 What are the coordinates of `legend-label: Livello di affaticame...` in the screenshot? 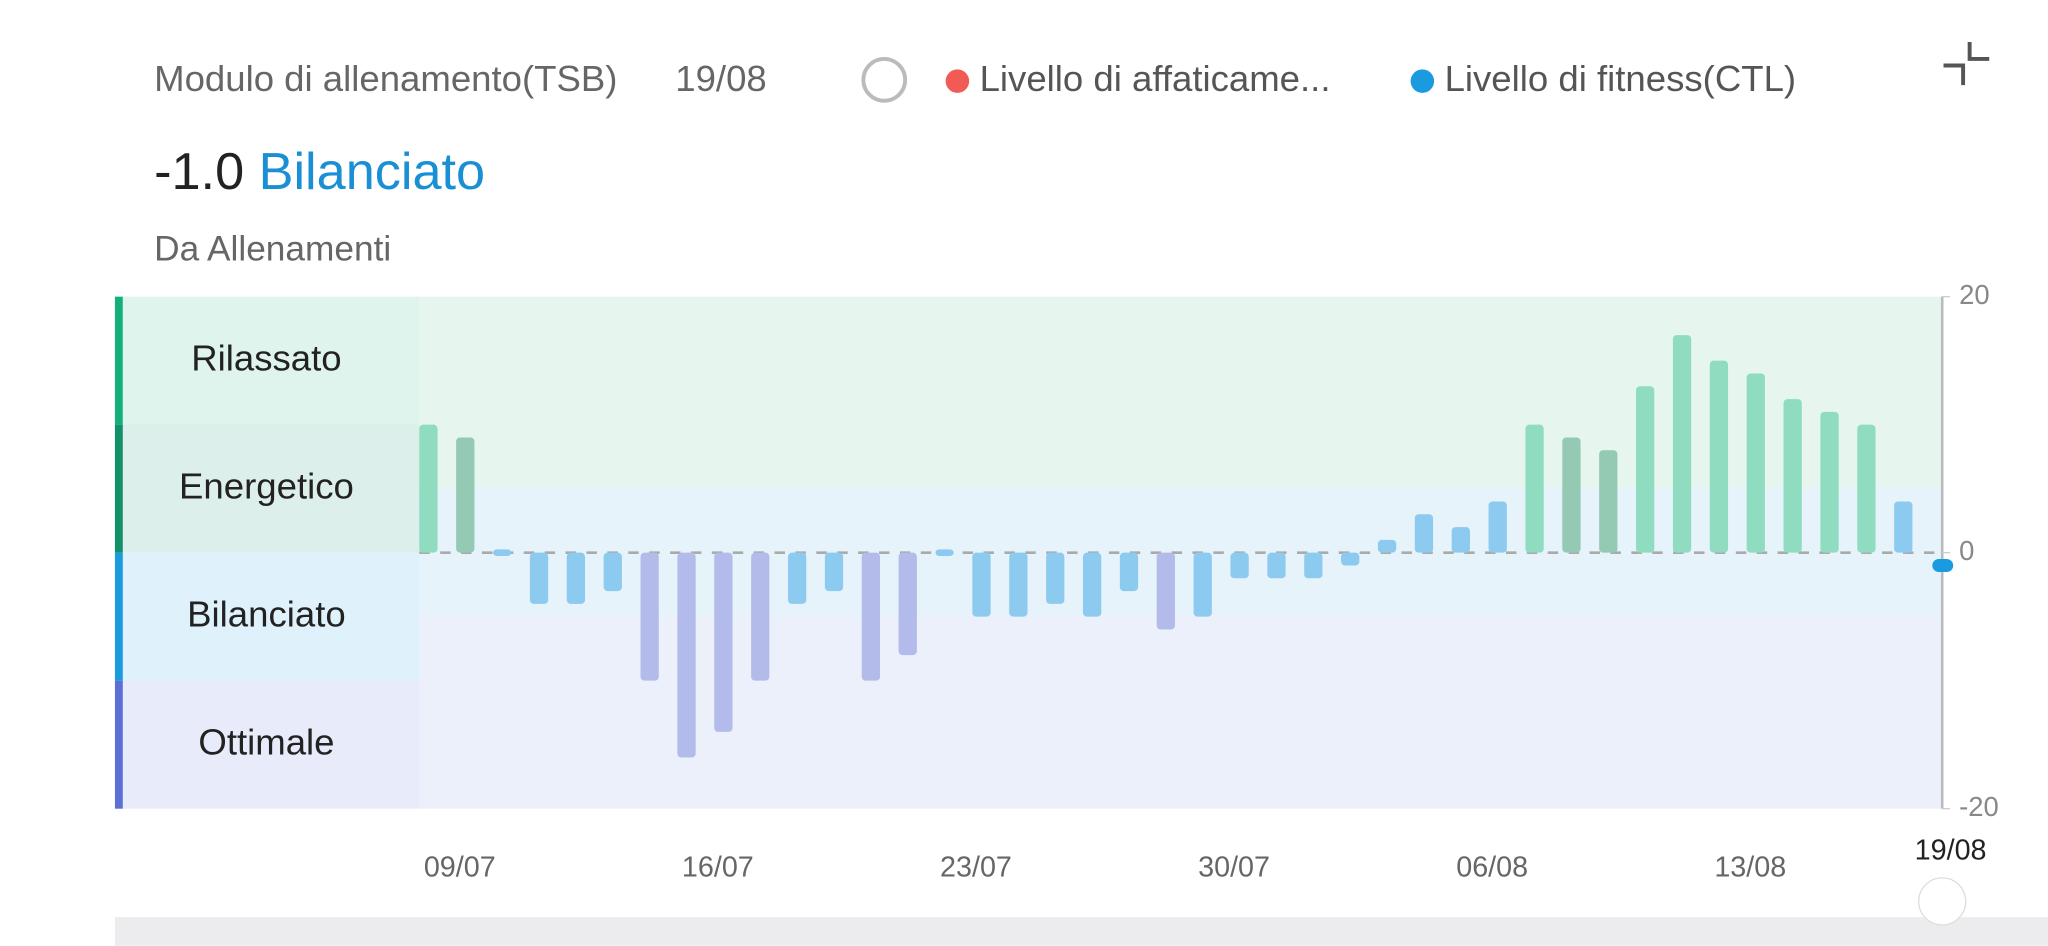 It's located at (1155, 78).